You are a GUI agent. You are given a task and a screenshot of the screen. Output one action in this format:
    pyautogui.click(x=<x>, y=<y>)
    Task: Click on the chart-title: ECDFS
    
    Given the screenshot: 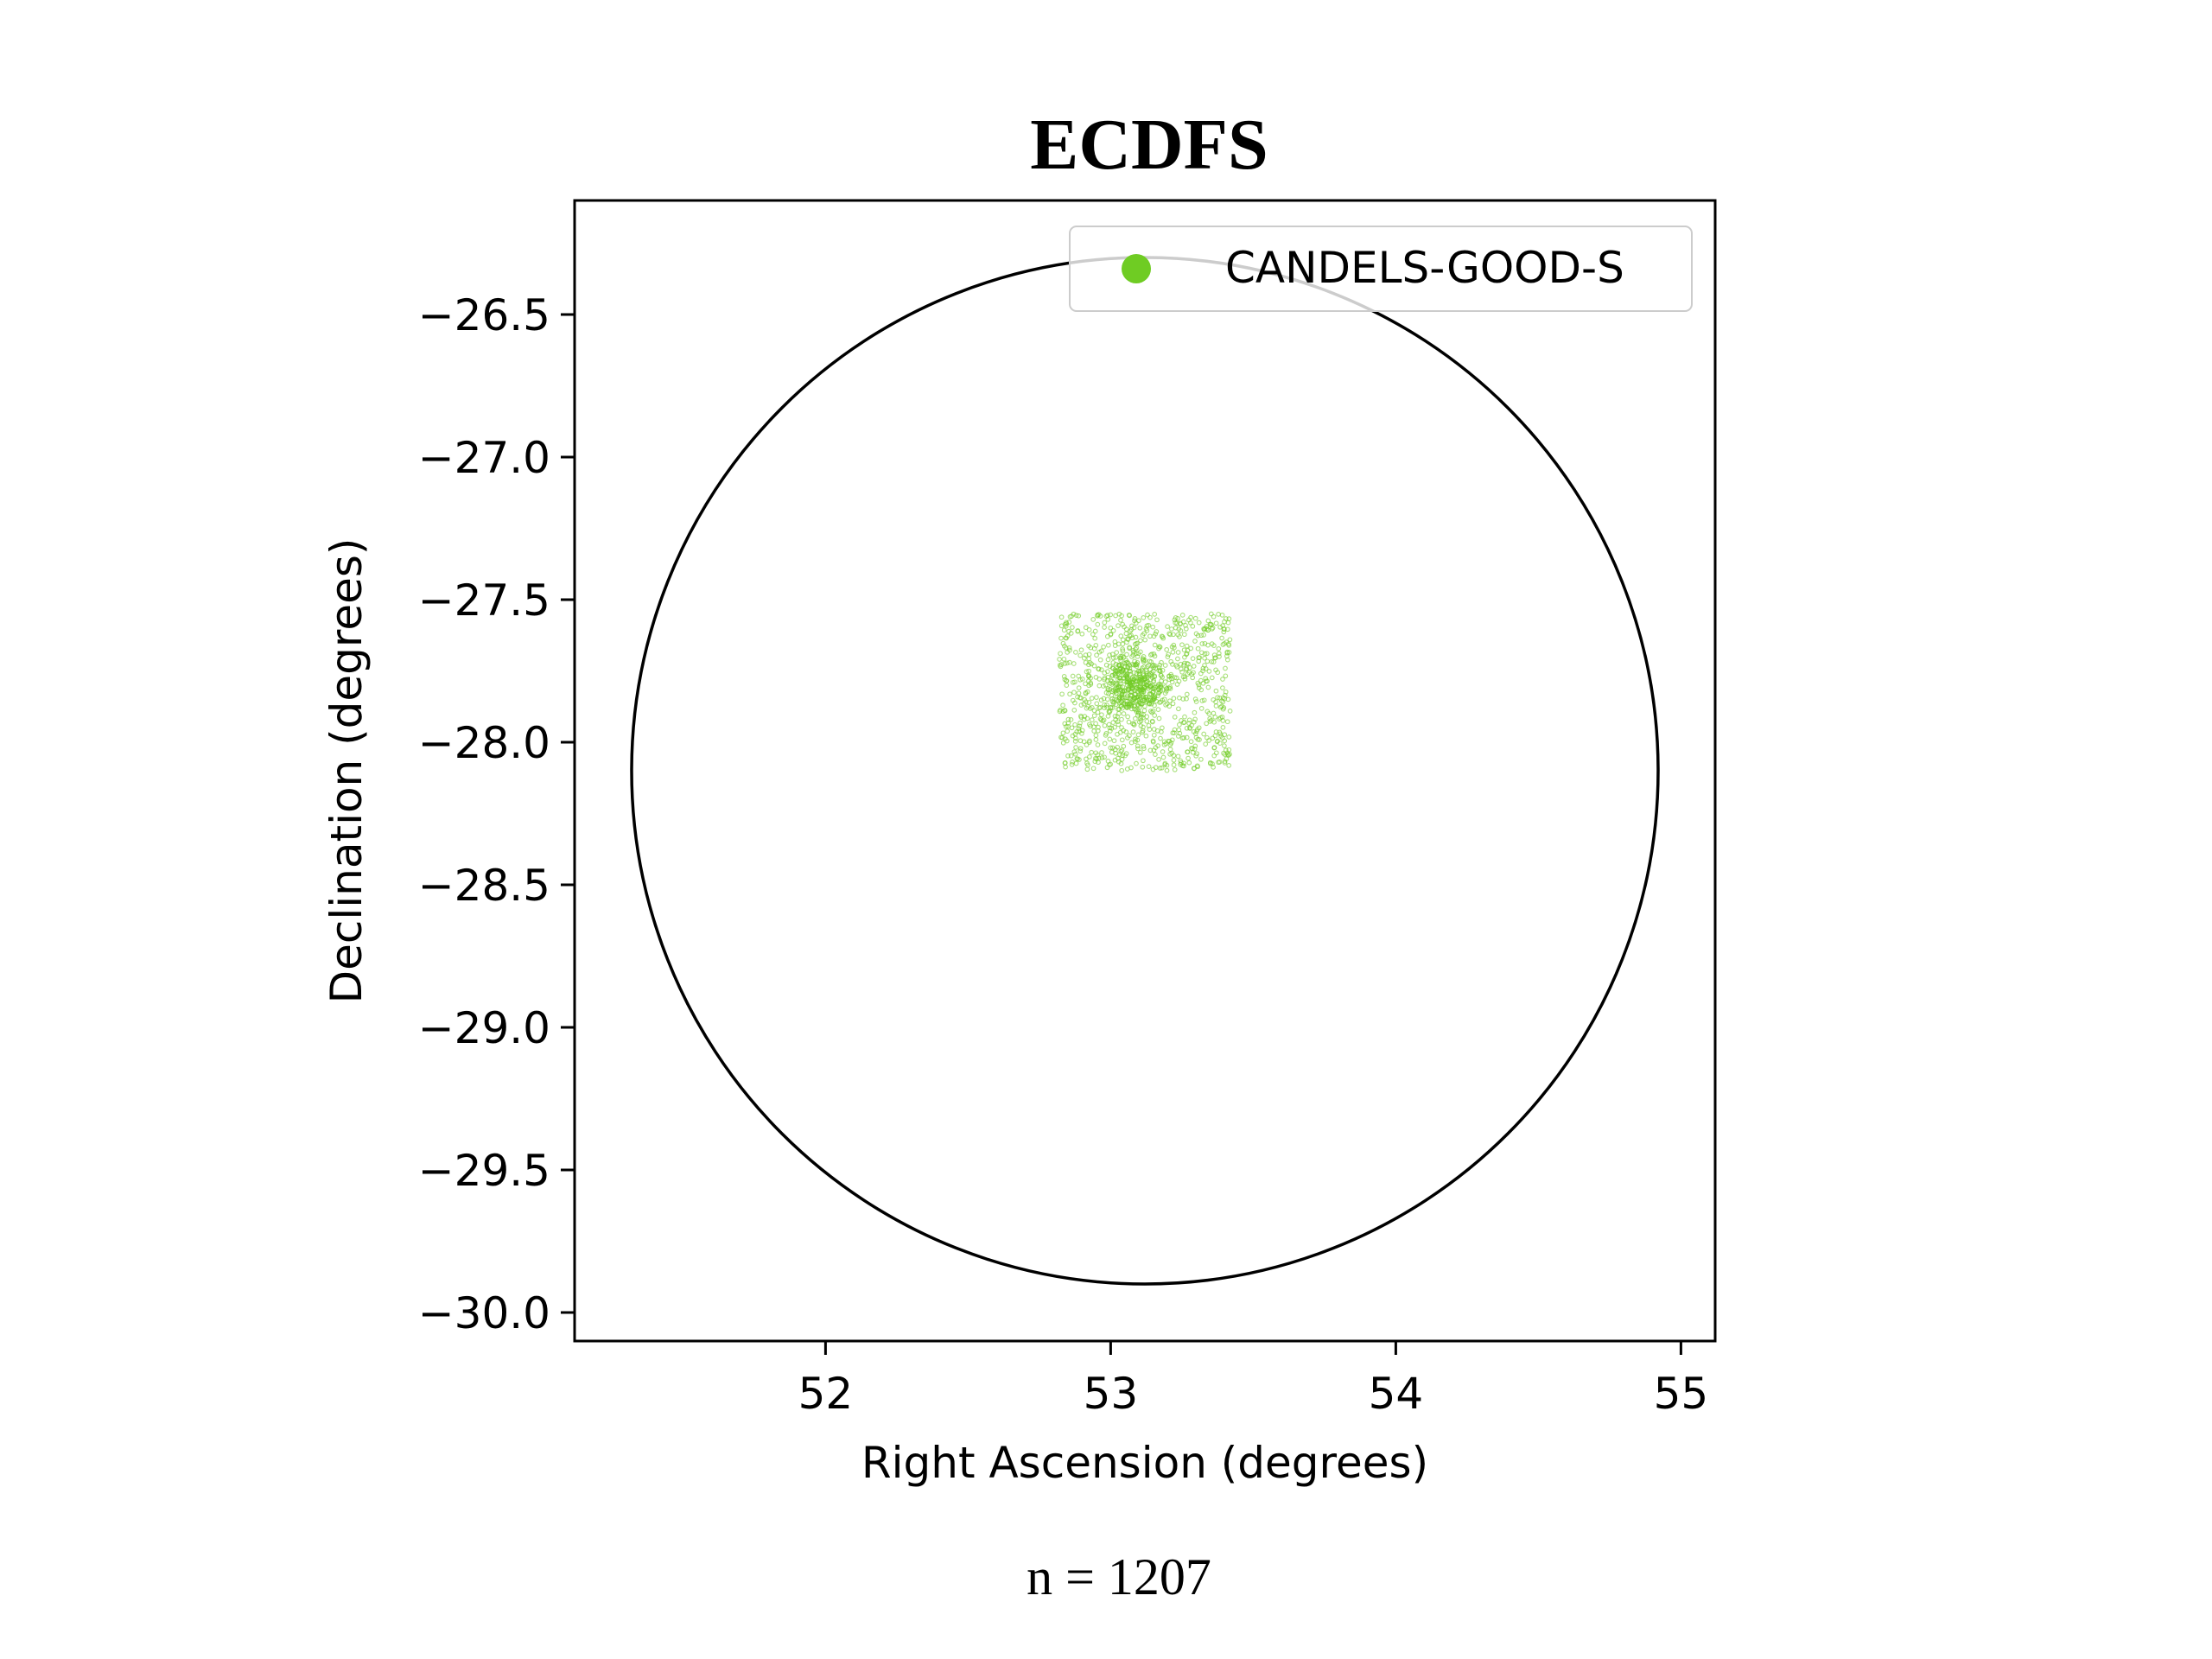 What is the action you would take?
    pyautogui.click(x=1149, y=145)
    